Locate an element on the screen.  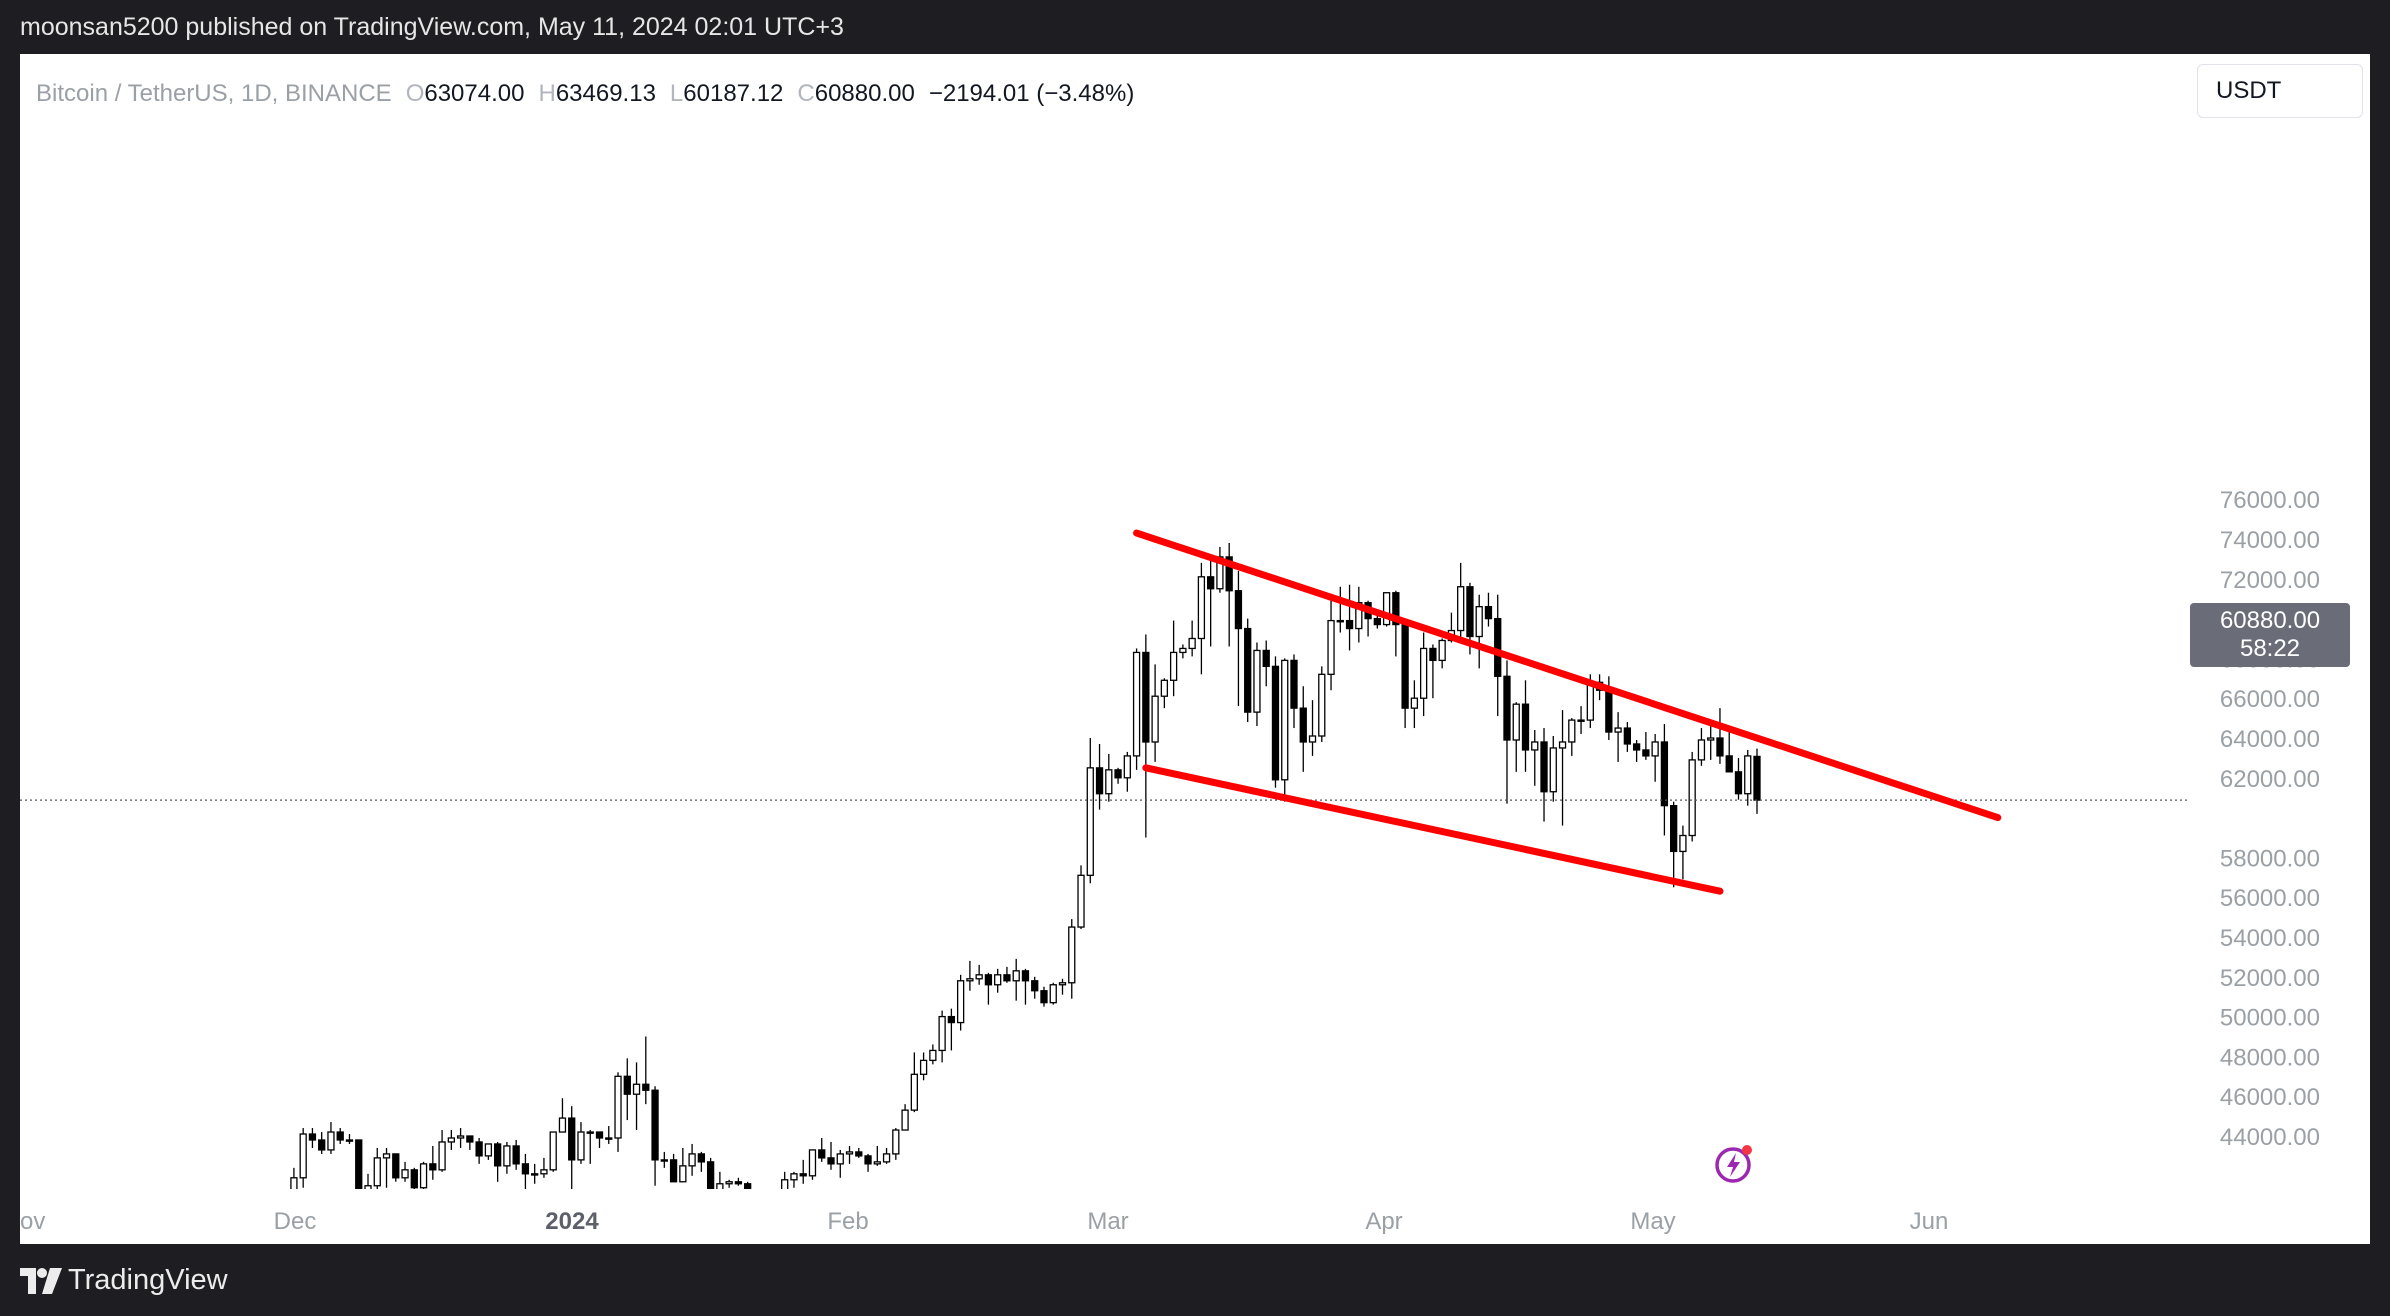
low-value: 60187.12 is located at coordinates (733, 93).